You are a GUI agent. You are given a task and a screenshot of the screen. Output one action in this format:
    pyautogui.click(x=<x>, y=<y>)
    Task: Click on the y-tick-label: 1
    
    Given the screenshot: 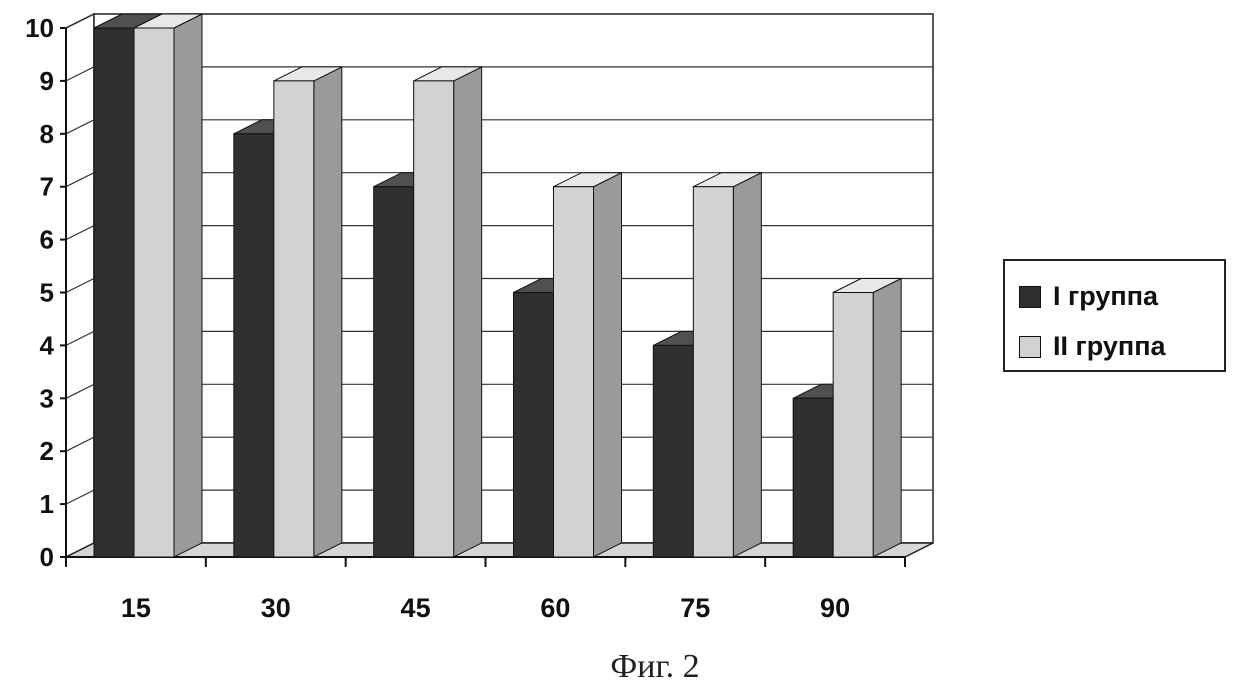 What is the action you would take?
    pyautogui.click(x=47, y=504)
    